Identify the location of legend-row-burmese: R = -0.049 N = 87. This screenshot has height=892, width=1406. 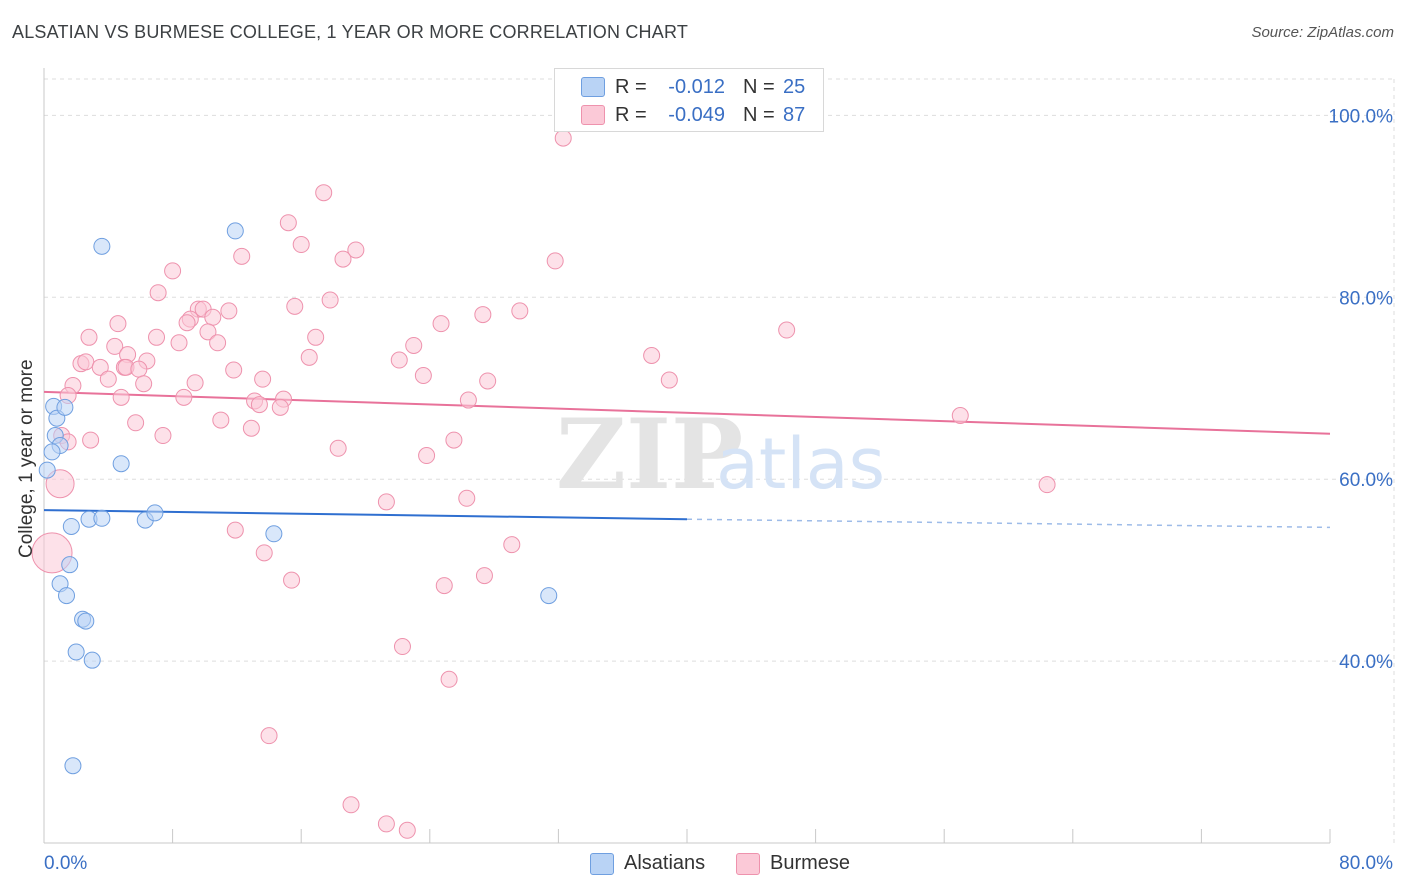
(680, 115).